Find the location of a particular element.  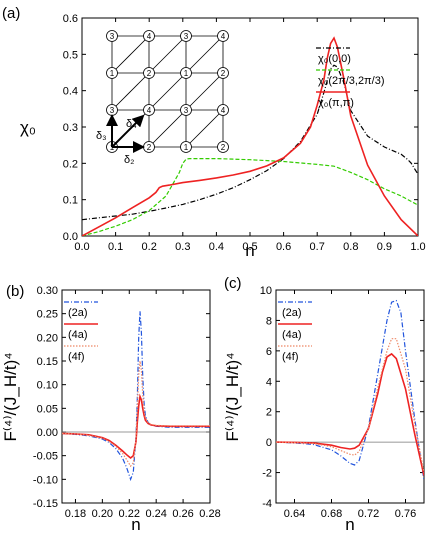

vector-delta2-label: δ₂ is located at coordinates (129, 160).